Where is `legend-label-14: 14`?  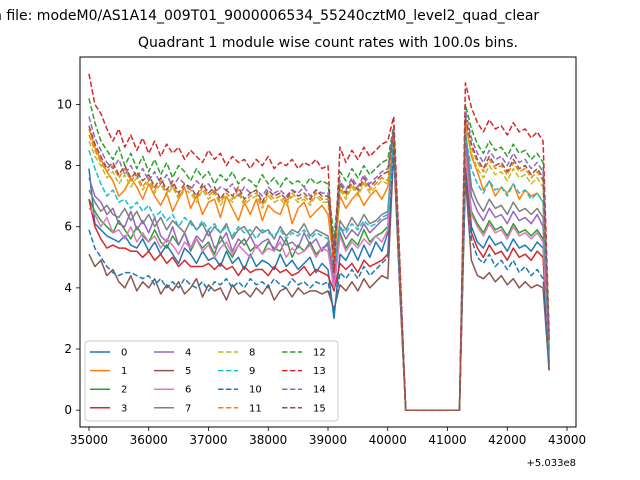 legend-label-14: 14 is located at coordinates (319, 390).